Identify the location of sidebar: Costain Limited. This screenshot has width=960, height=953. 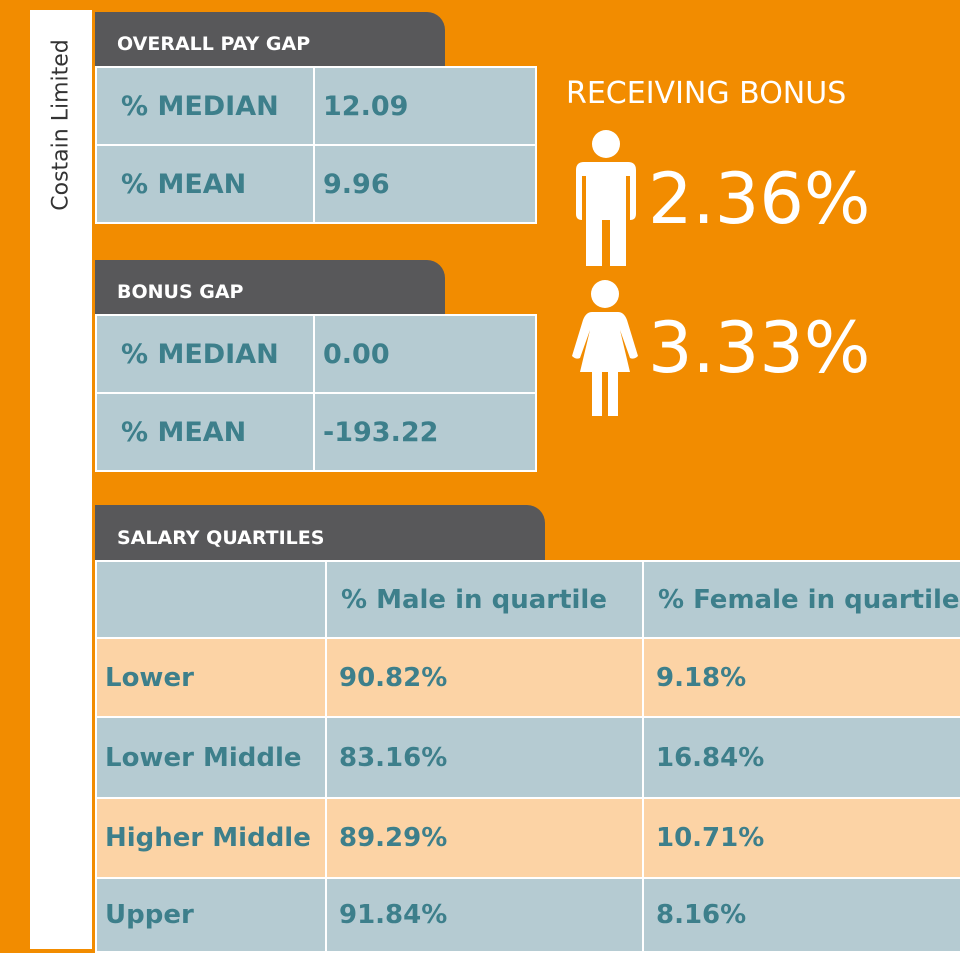
(61, 125).